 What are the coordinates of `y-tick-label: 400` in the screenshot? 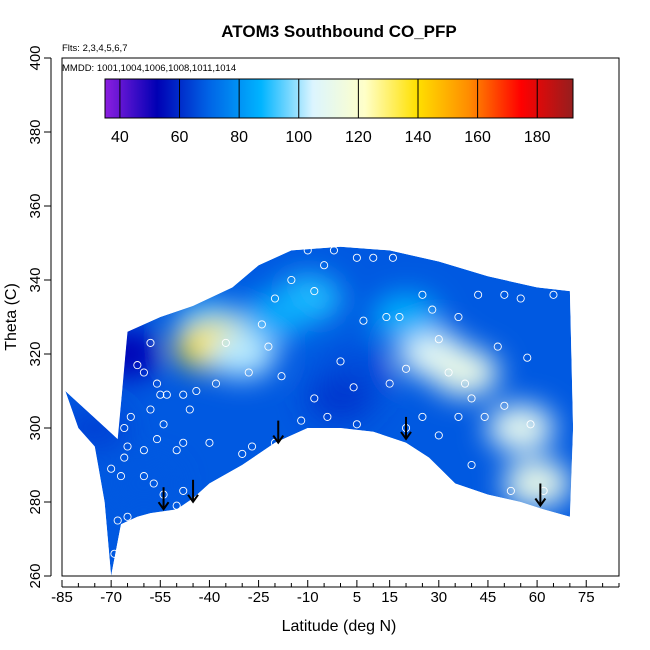 It's located at (35, 57).